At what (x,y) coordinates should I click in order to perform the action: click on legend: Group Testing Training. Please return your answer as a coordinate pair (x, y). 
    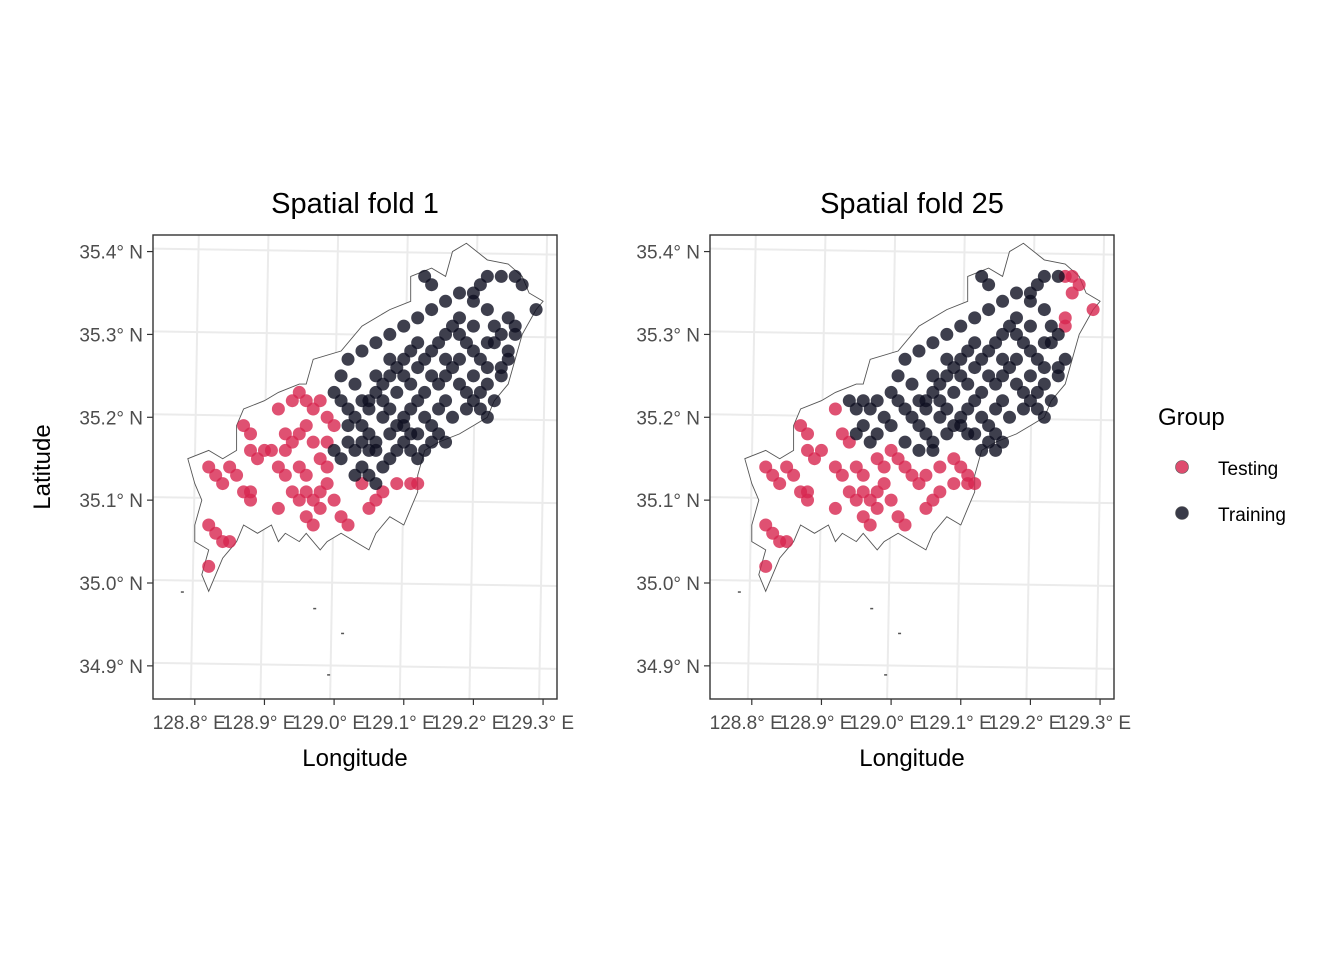
    Looking at the image, I should click on (1222, 465).